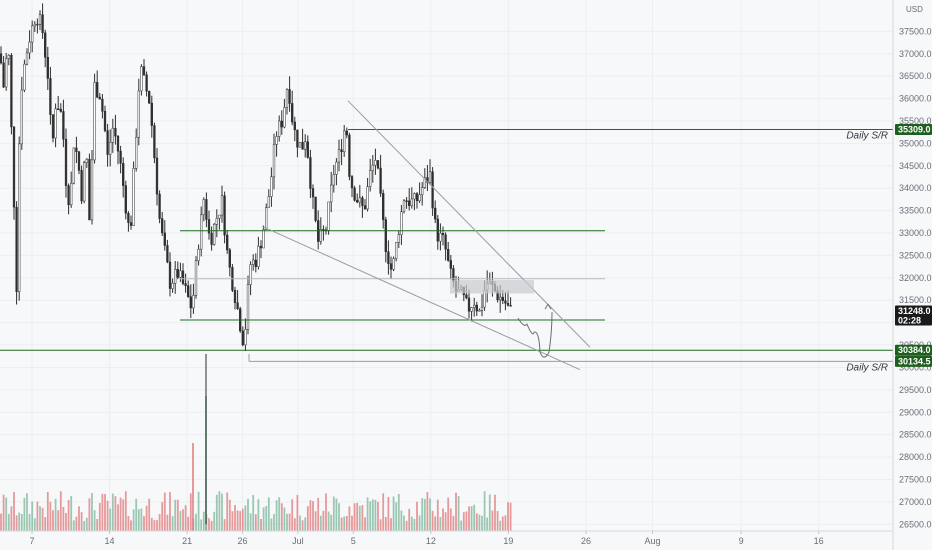 Image resolution: width=932 pixels, height=550 pixels. I want to click on time-axis: 7 14 21 26 Jul 5 12 19 26 Aug 9 16, so click(426, 538).